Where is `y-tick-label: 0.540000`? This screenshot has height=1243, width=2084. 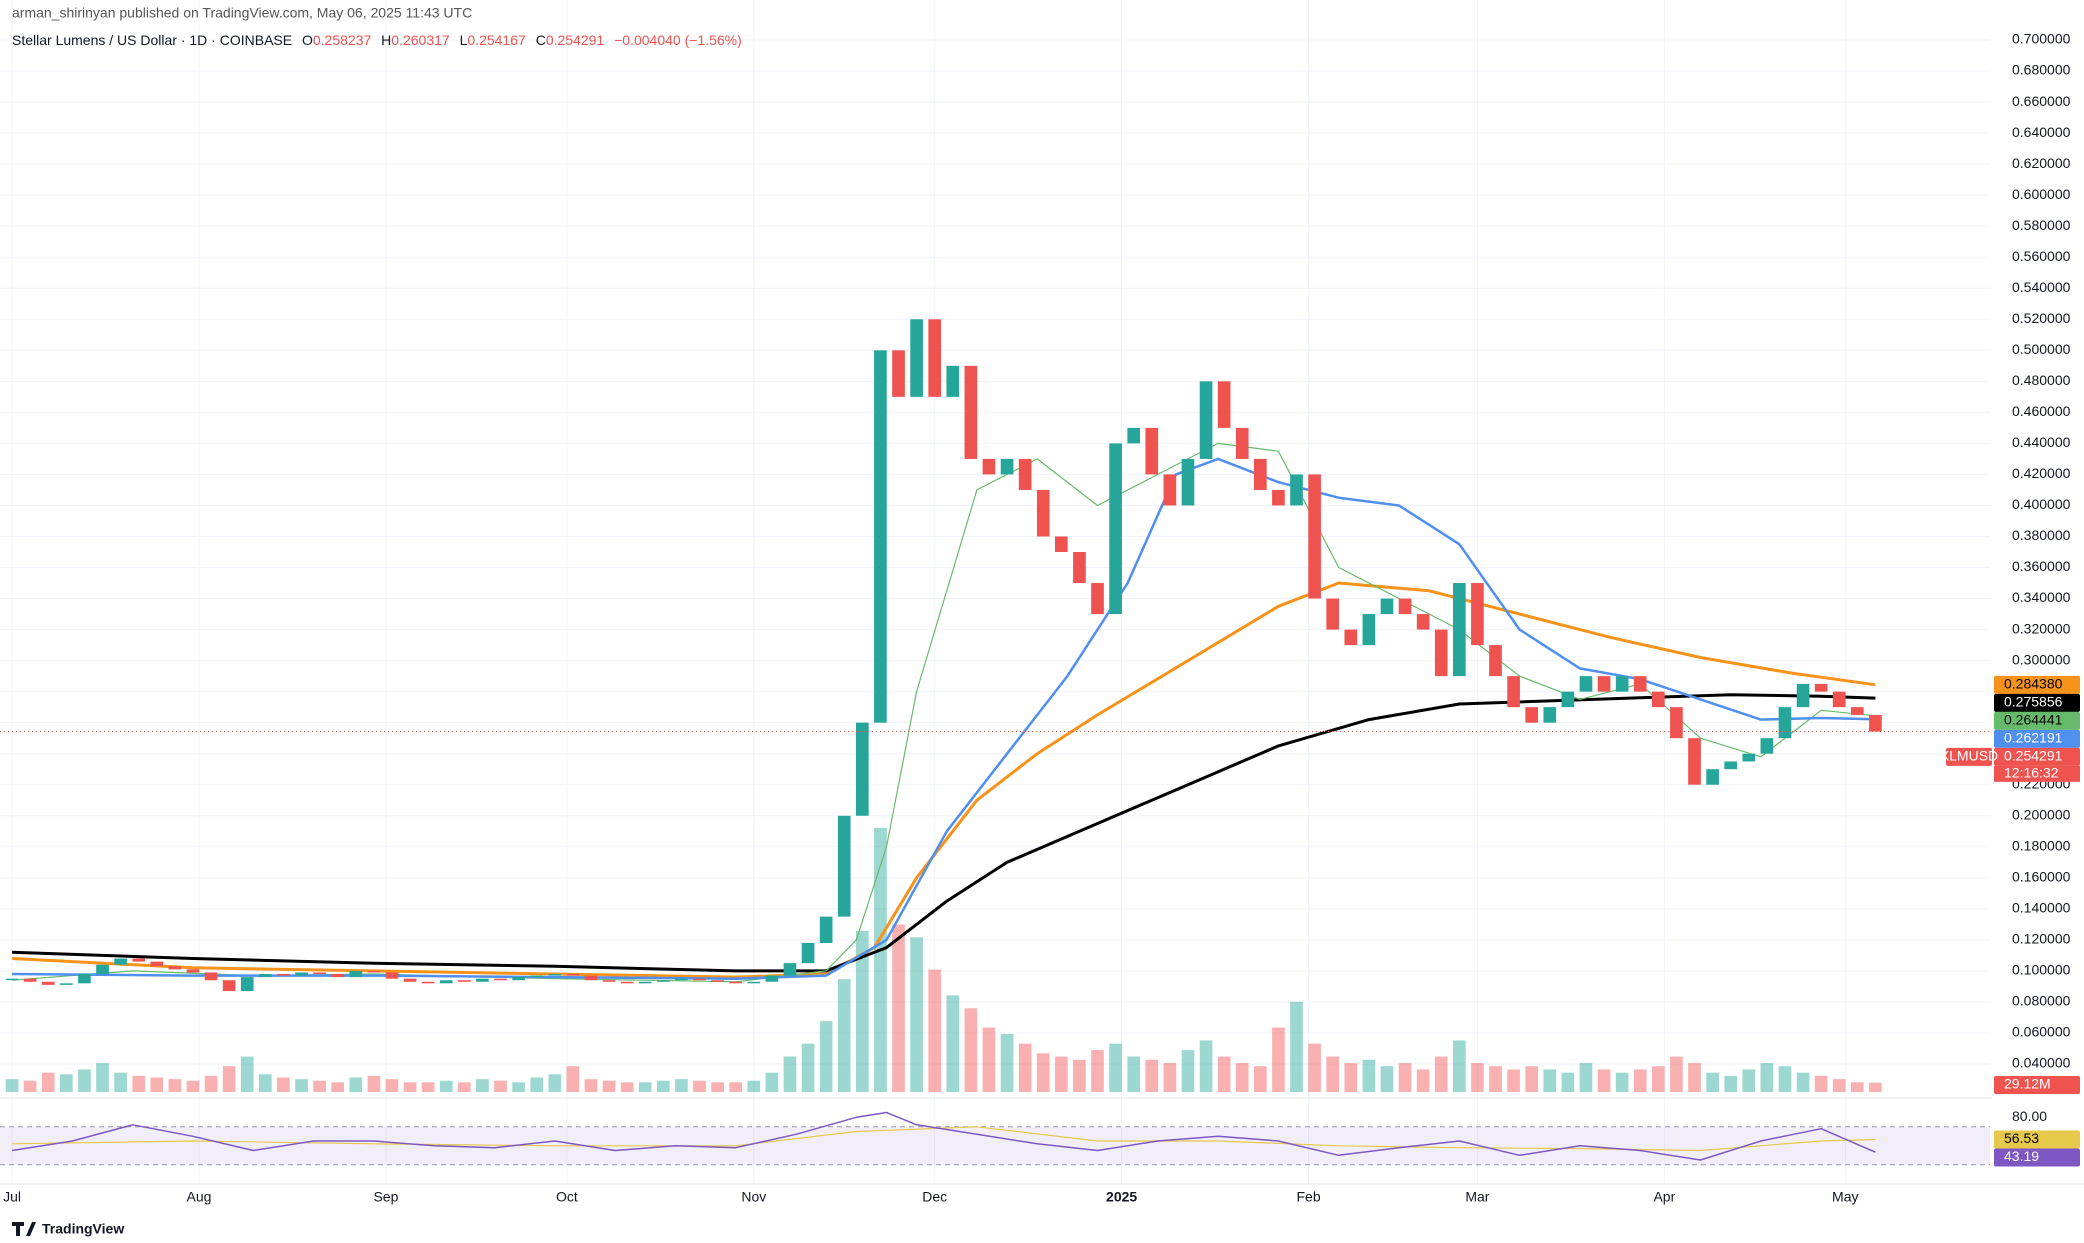
y-tick-label: 0.540000 is located at coordinates (2041, 287).